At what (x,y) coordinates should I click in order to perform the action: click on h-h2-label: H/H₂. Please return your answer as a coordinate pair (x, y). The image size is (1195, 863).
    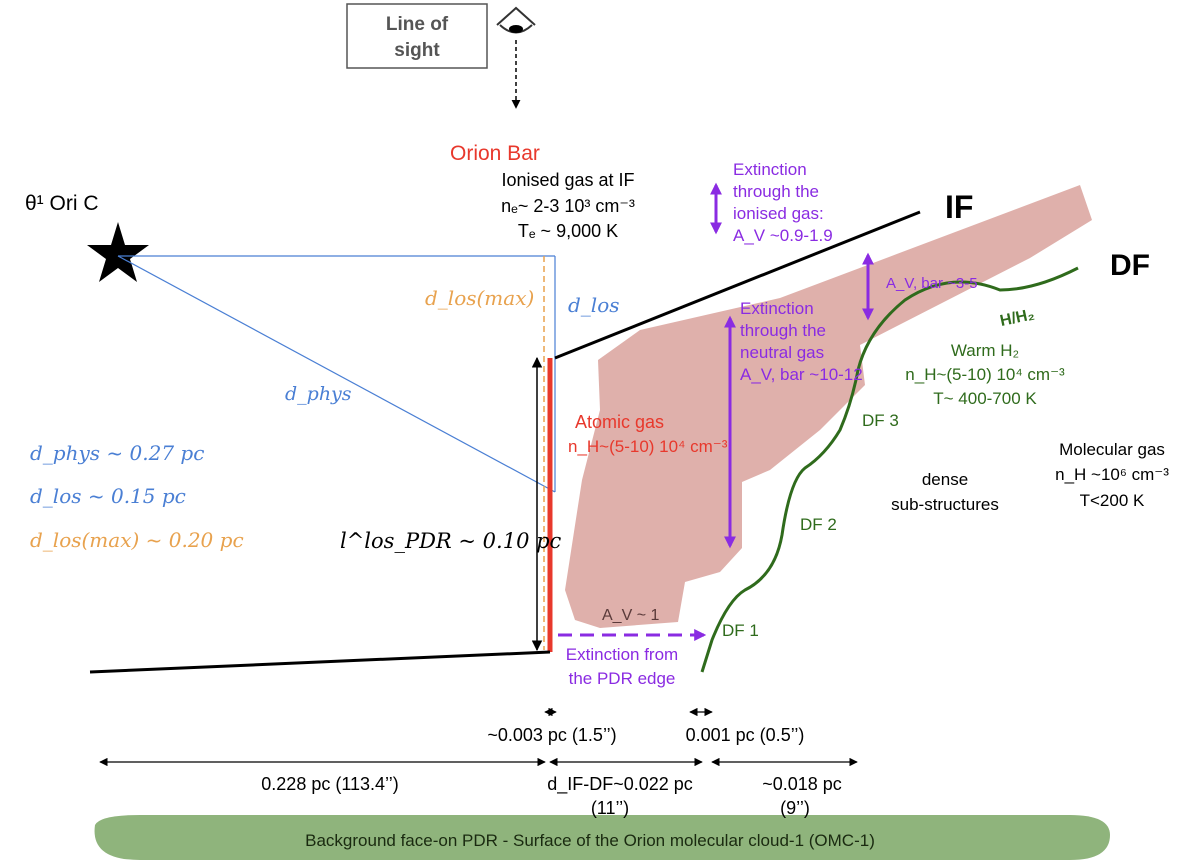
    Looking at the image, I should click on (1017, 318).